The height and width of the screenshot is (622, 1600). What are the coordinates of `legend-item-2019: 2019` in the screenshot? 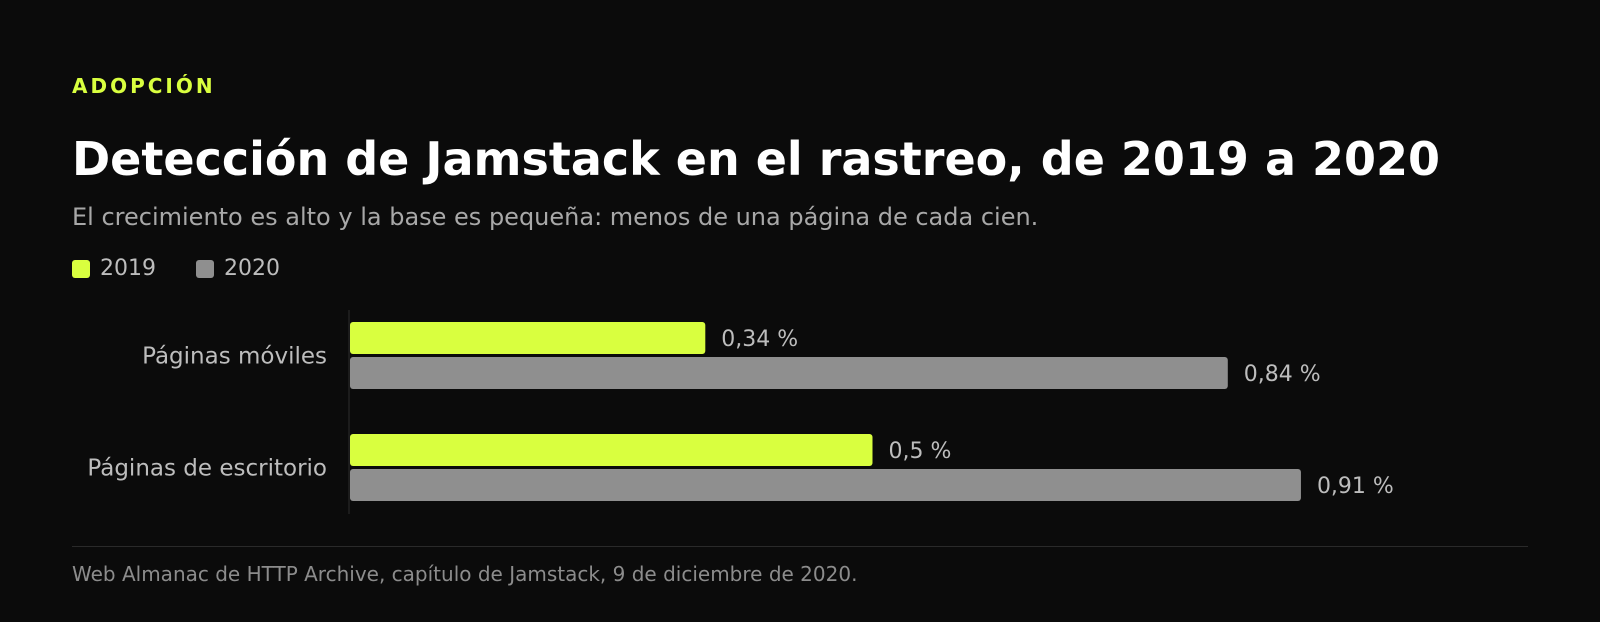 It's located at (114, 268).